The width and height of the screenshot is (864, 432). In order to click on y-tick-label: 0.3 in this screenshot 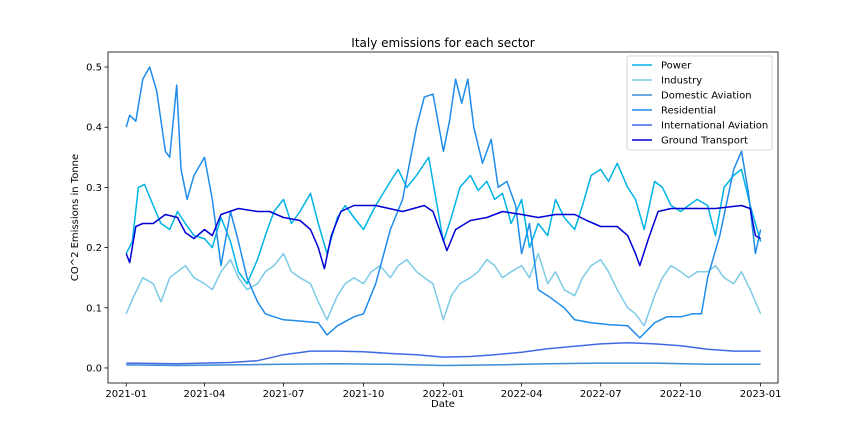, I will do `click(94, 188)`.